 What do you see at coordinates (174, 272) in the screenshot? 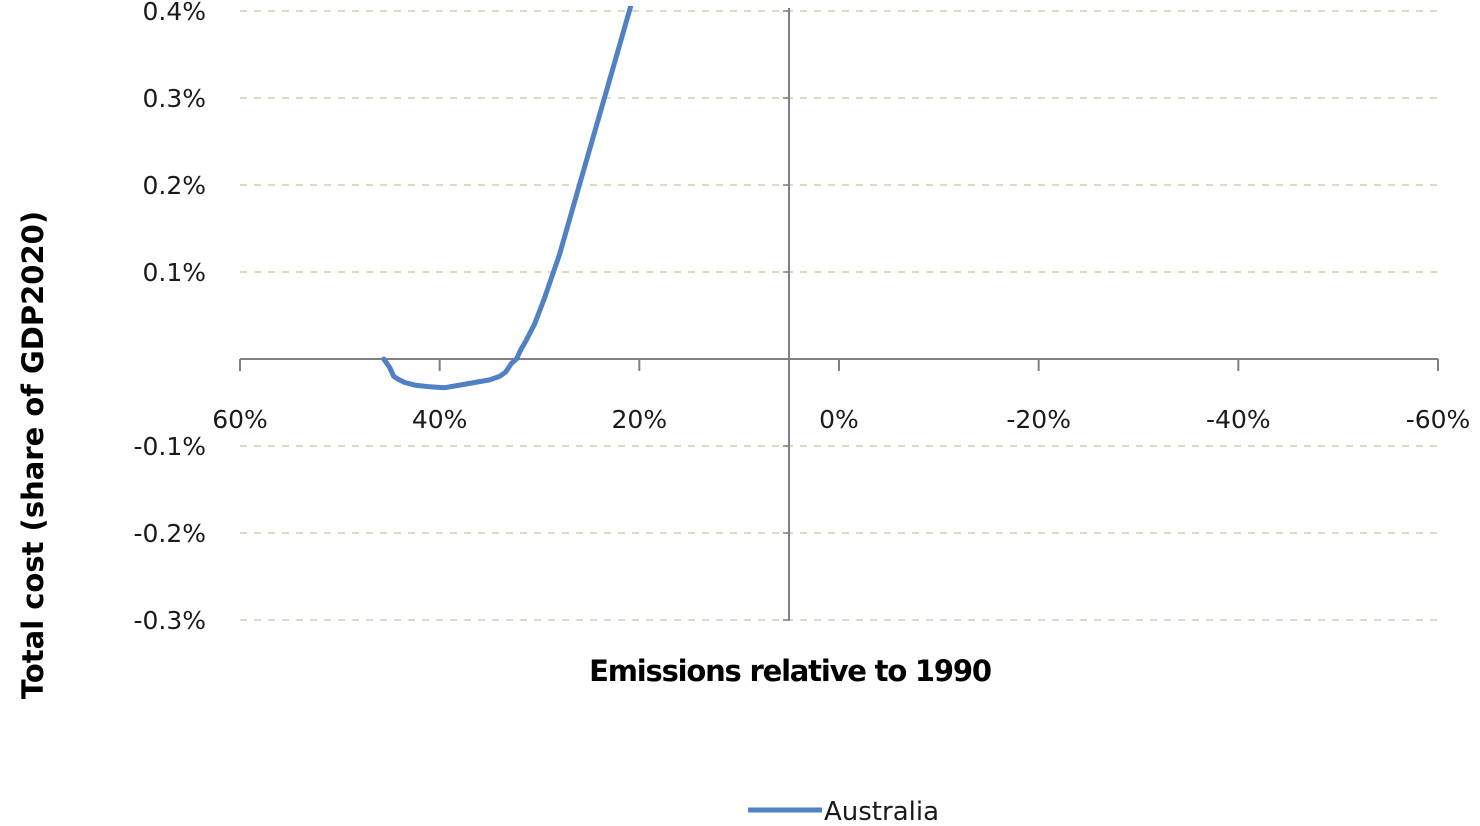
I see `y-tick-label: 0.1%` at bounding box center [174, 272].